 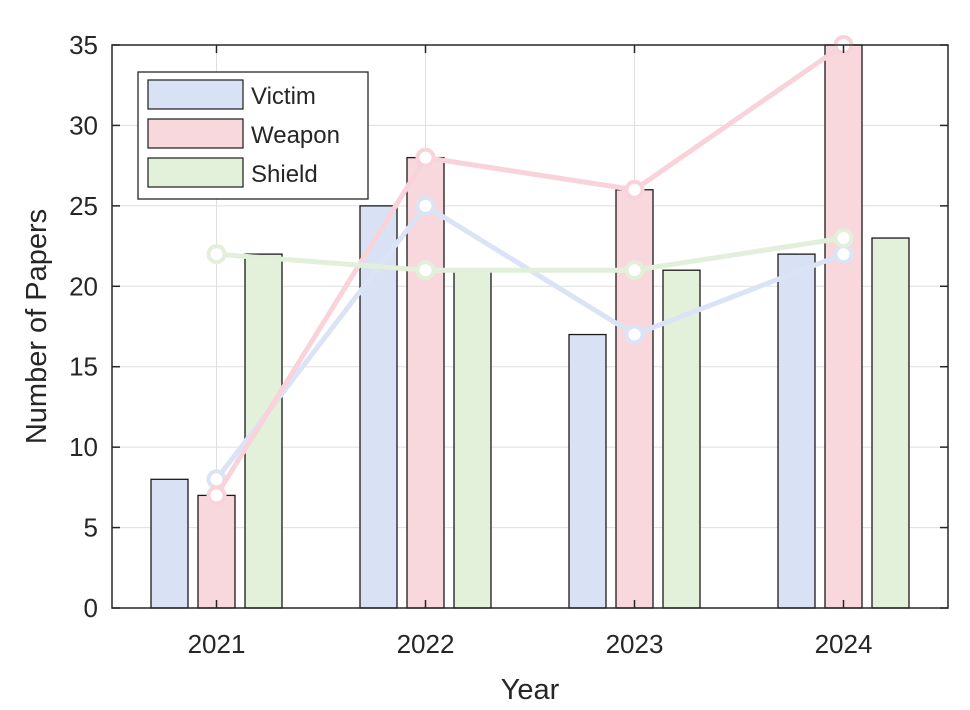 I want to click on y-tick-label: 30, so click(x=83, y=125).